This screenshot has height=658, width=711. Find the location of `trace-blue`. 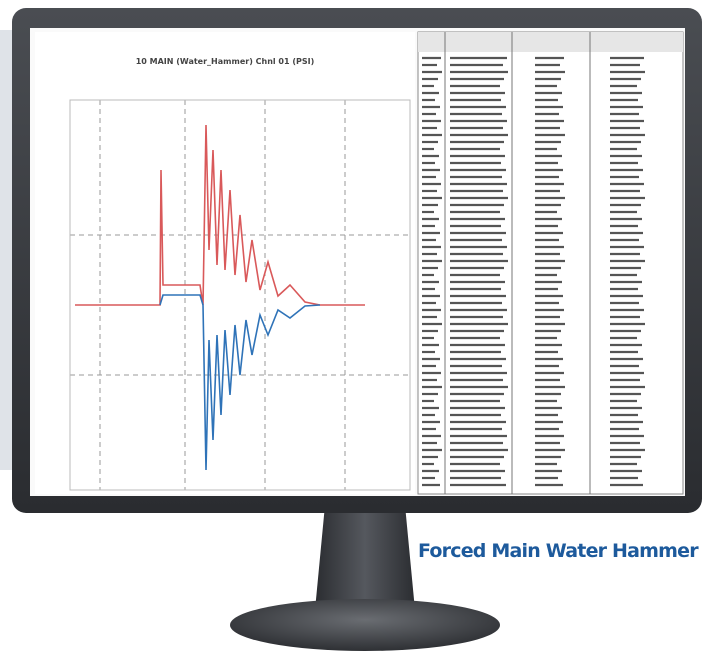

trace-blue is located at coordinates (240, 382).